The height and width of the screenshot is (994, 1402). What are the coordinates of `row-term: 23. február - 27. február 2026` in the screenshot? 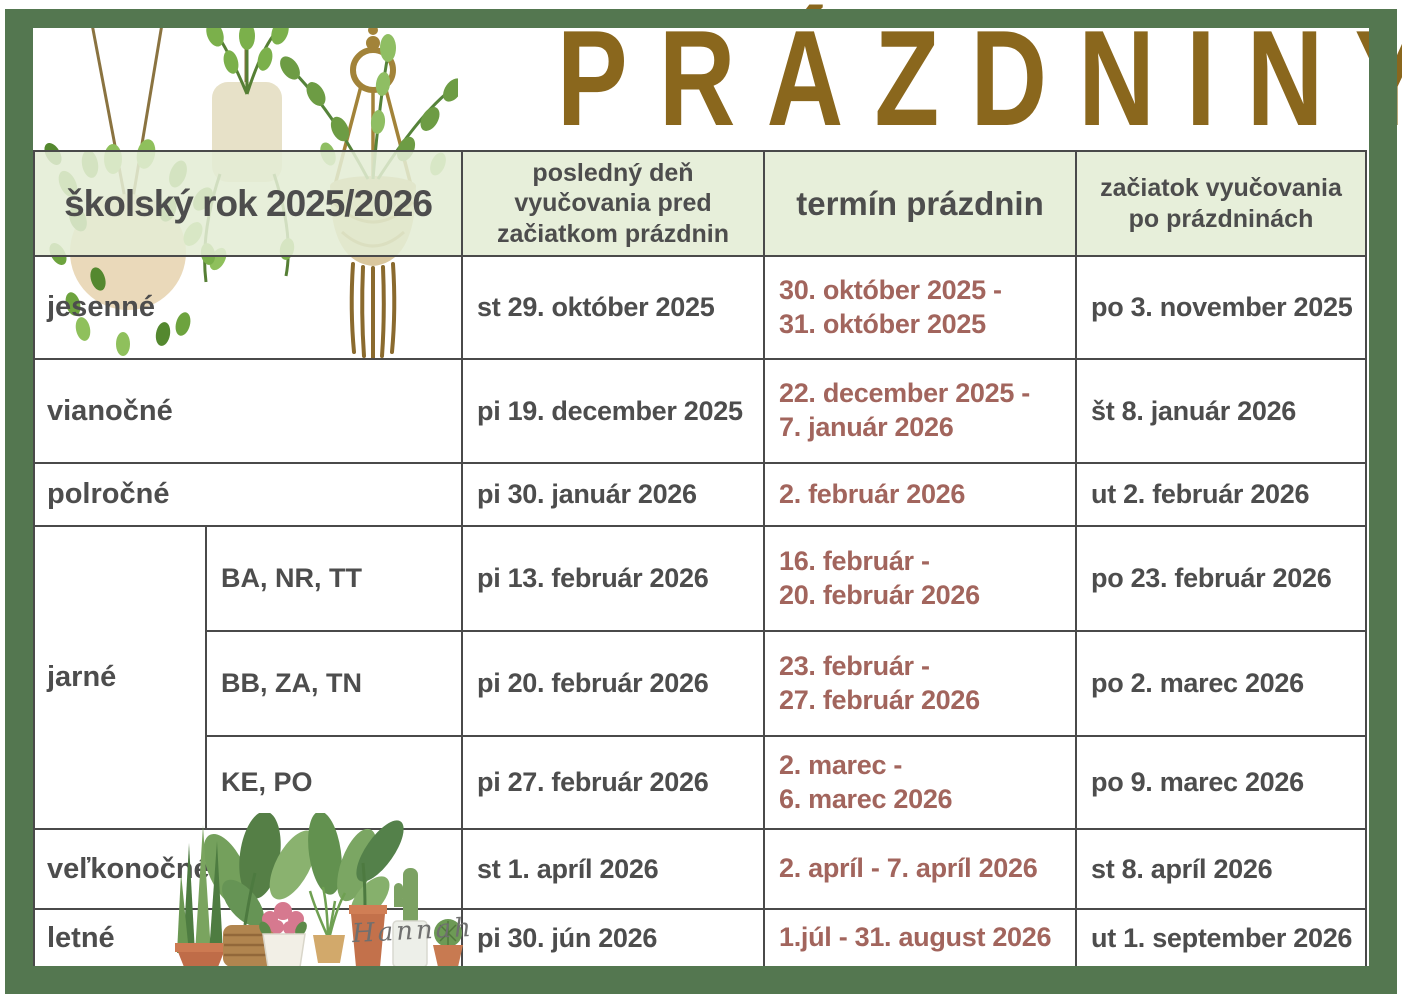 It's located at (920, 683).